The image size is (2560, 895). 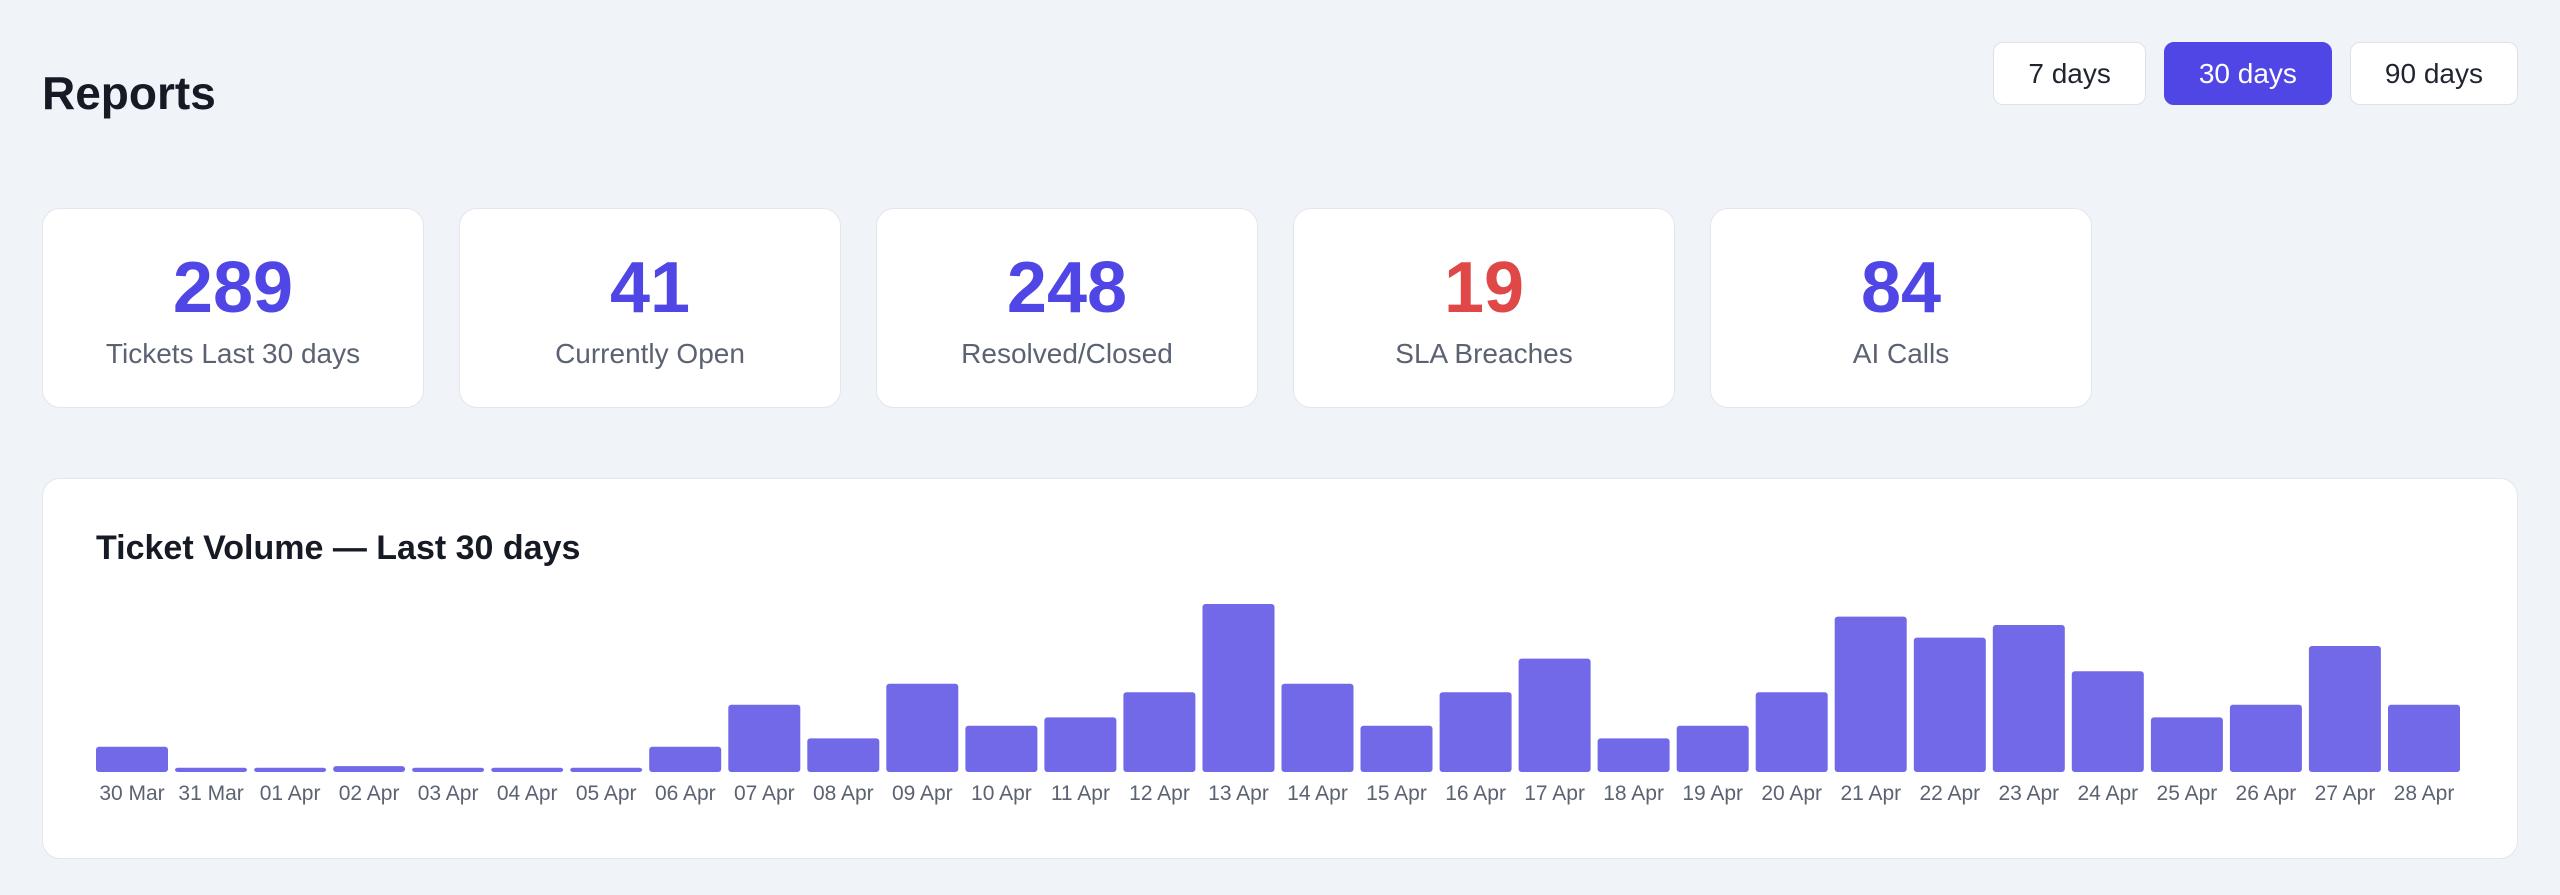 I want to click on x-tick-label: 16 Apr, so click(x=1475, y=793).